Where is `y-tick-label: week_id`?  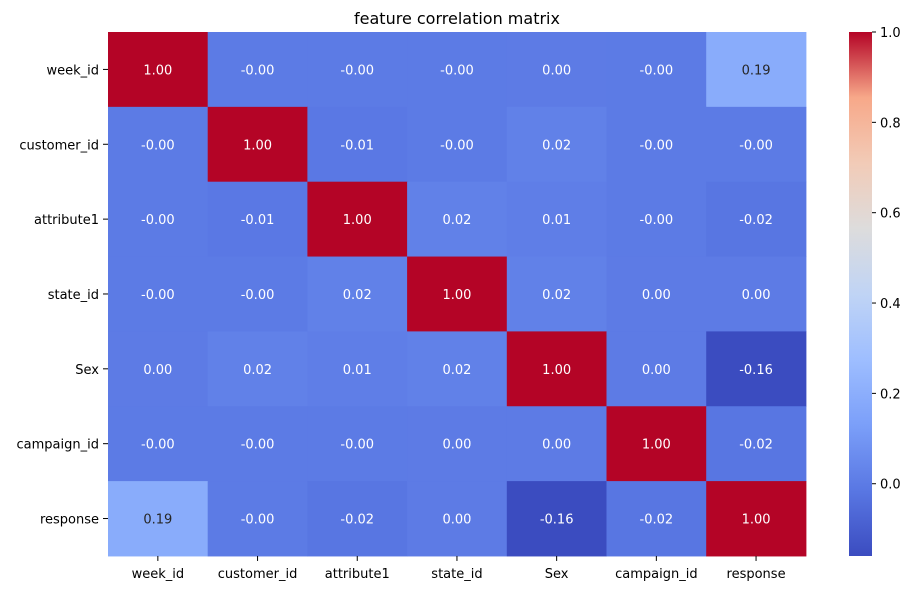
y-tick-label: week_id is located at coordinates (72, 70).